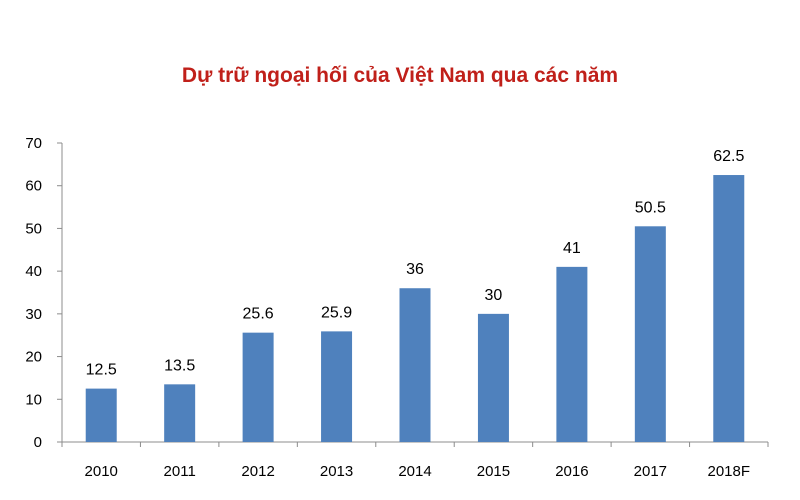 The width and height of the screenshot is (800, 500). Describe the element at coordinates (493, 471) in the screenshot. I see `x-tick-label: 2015` at that location.